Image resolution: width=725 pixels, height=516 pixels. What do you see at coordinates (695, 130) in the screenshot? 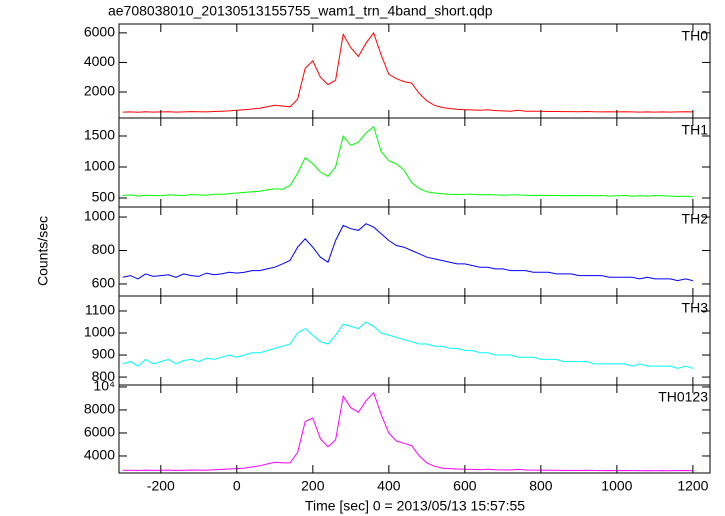
I see `panel-label: TH1` at bounding box center [695, 130].